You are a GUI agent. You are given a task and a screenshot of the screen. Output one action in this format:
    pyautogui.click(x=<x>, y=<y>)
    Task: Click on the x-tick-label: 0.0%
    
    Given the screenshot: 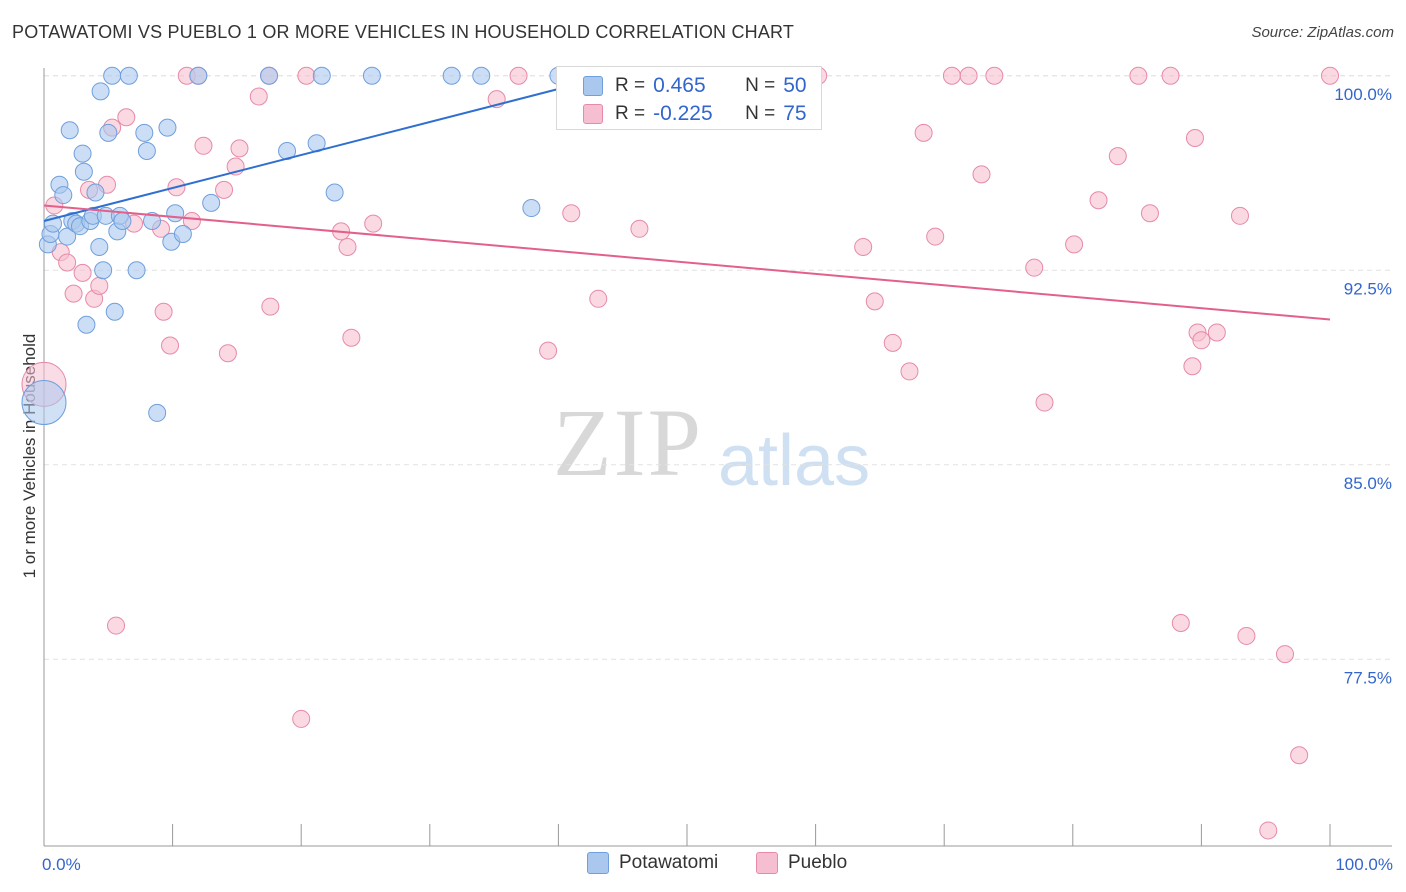 What is the action you would take?
    pyautogui.click(x=61, y=864)
    